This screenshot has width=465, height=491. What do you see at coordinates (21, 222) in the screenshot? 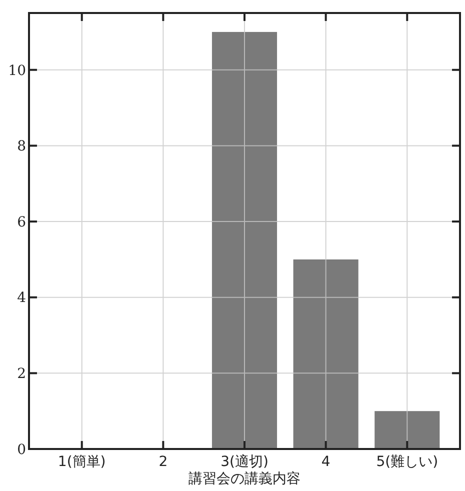
I see `y-tick-label: 6` at bounding box center [21, 222].